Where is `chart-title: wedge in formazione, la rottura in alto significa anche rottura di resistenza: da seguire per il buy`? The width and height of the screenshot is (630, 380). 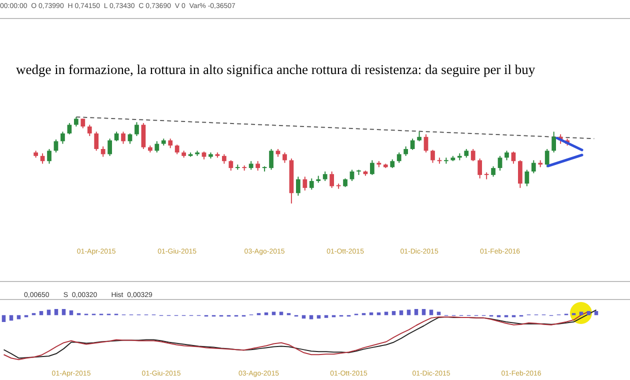 chart-title: wedge in formazione, la rottura in alto significa anche rottura di resistenza: da seguire per il buy is located at coordinates (276, 70).